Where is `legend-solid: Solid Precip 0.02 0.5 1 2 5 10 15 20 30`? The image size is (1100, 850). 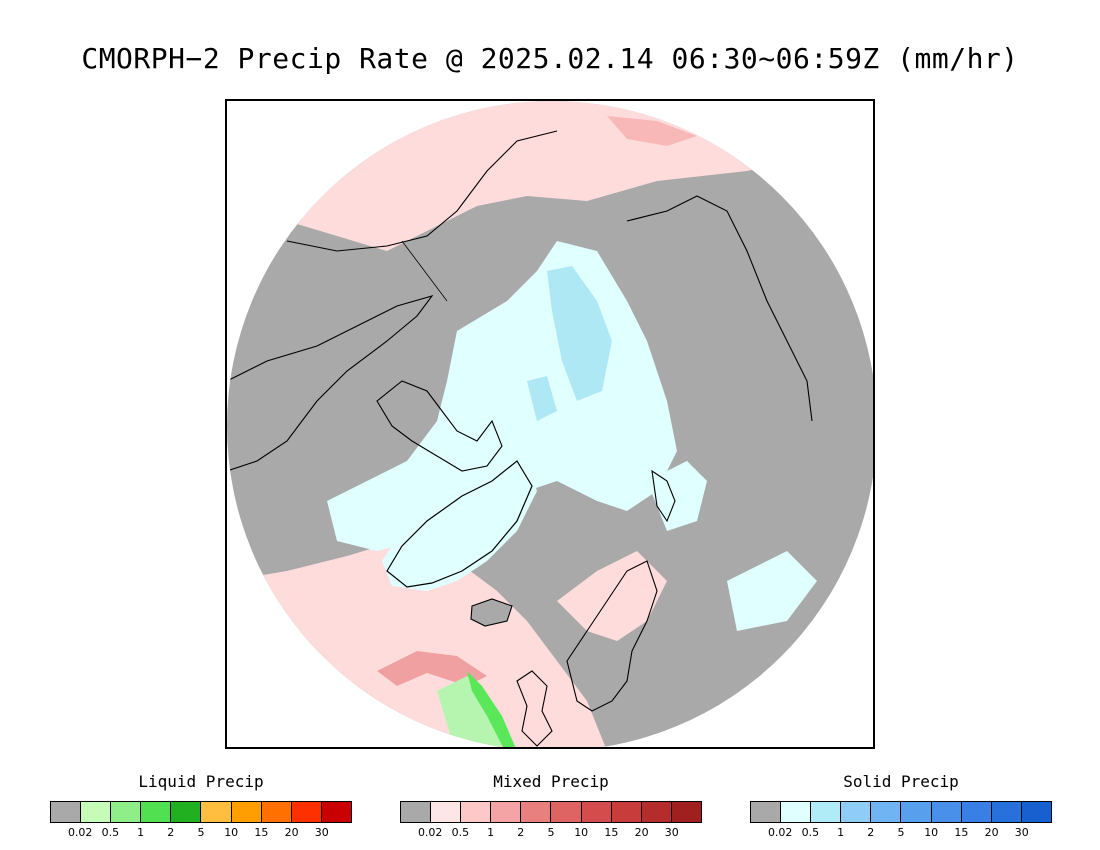
legend-solid: Solid Precip 0.02 0.5 1 2 5 10 15 20 30 is located at coordinates (901, 805).